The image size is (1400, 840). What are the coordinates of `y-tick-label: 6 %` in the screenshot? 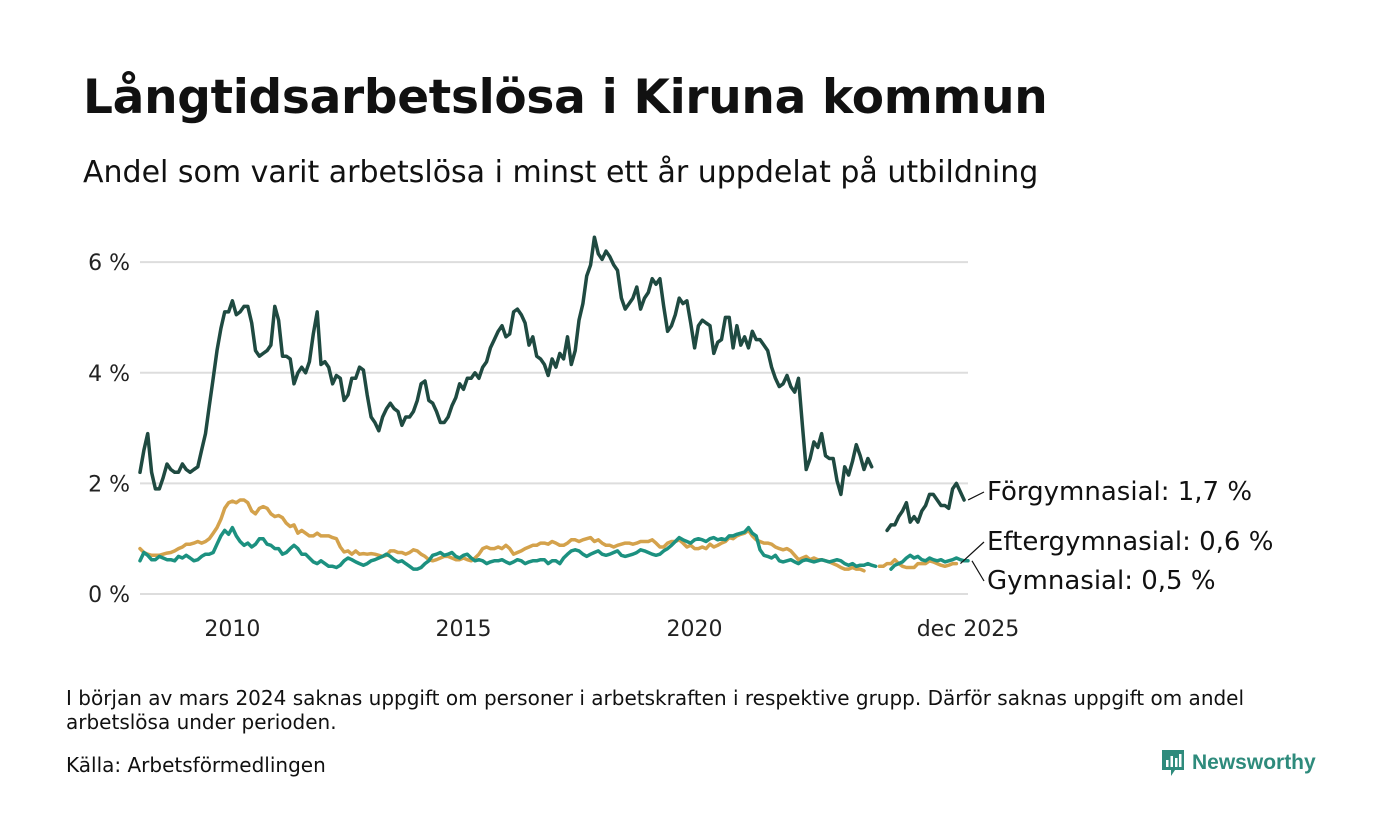 It's located at (109, 263).